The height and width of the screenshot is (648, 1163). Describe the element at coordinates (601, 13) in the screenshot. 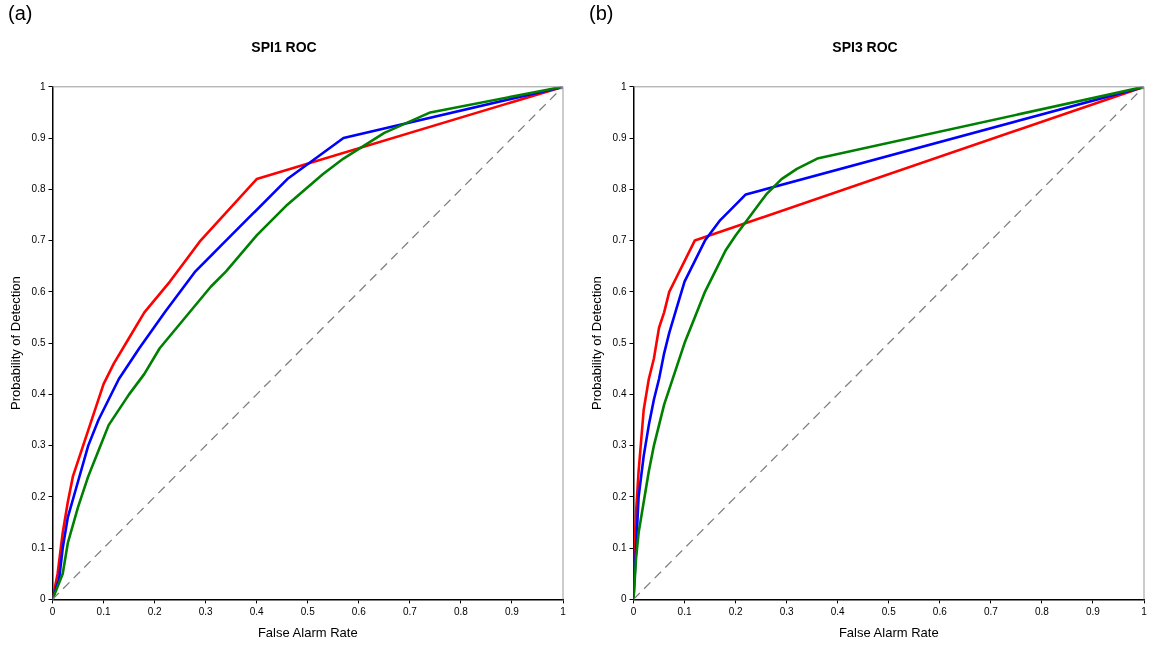

I see `text: (b)` at that location.